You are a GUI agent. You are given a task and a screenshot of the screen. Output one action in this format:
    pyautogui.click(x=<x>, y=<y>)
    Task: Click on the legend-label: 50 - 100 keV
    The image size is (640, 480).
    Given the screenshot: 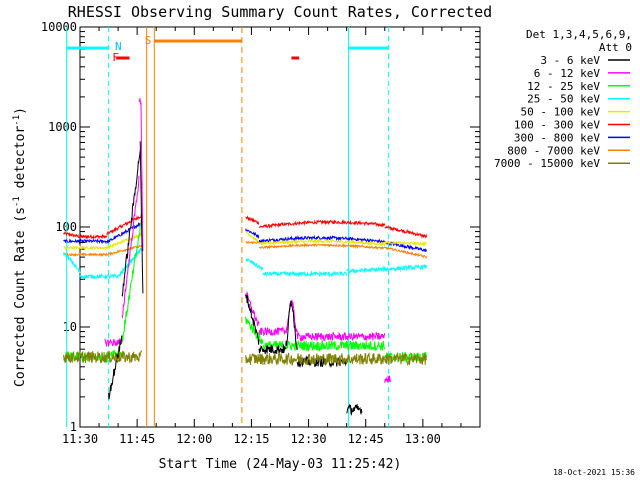 What is the action you would take?
    pyautogui.click(x=561, y=112)
    